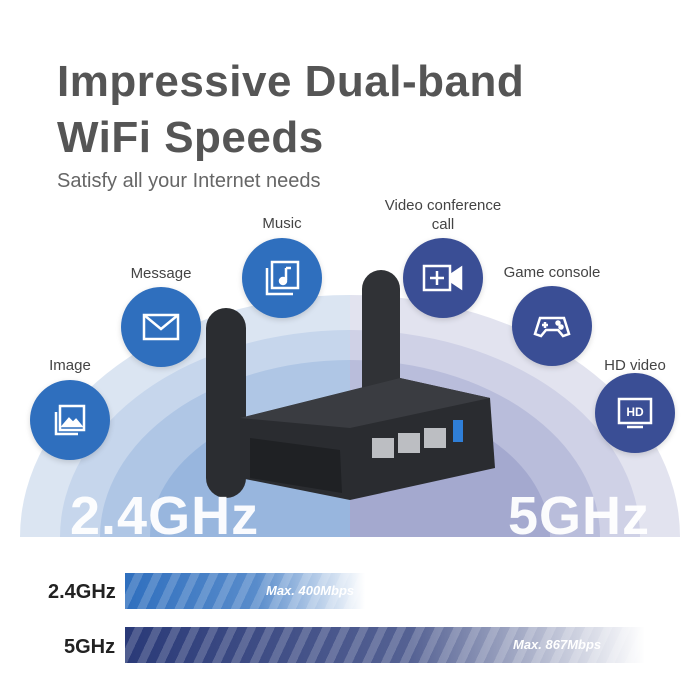 This screenshot has height=700, width=700. I want to click on band-label-2-4ghz: 2.4GHz, so click(165, 516).